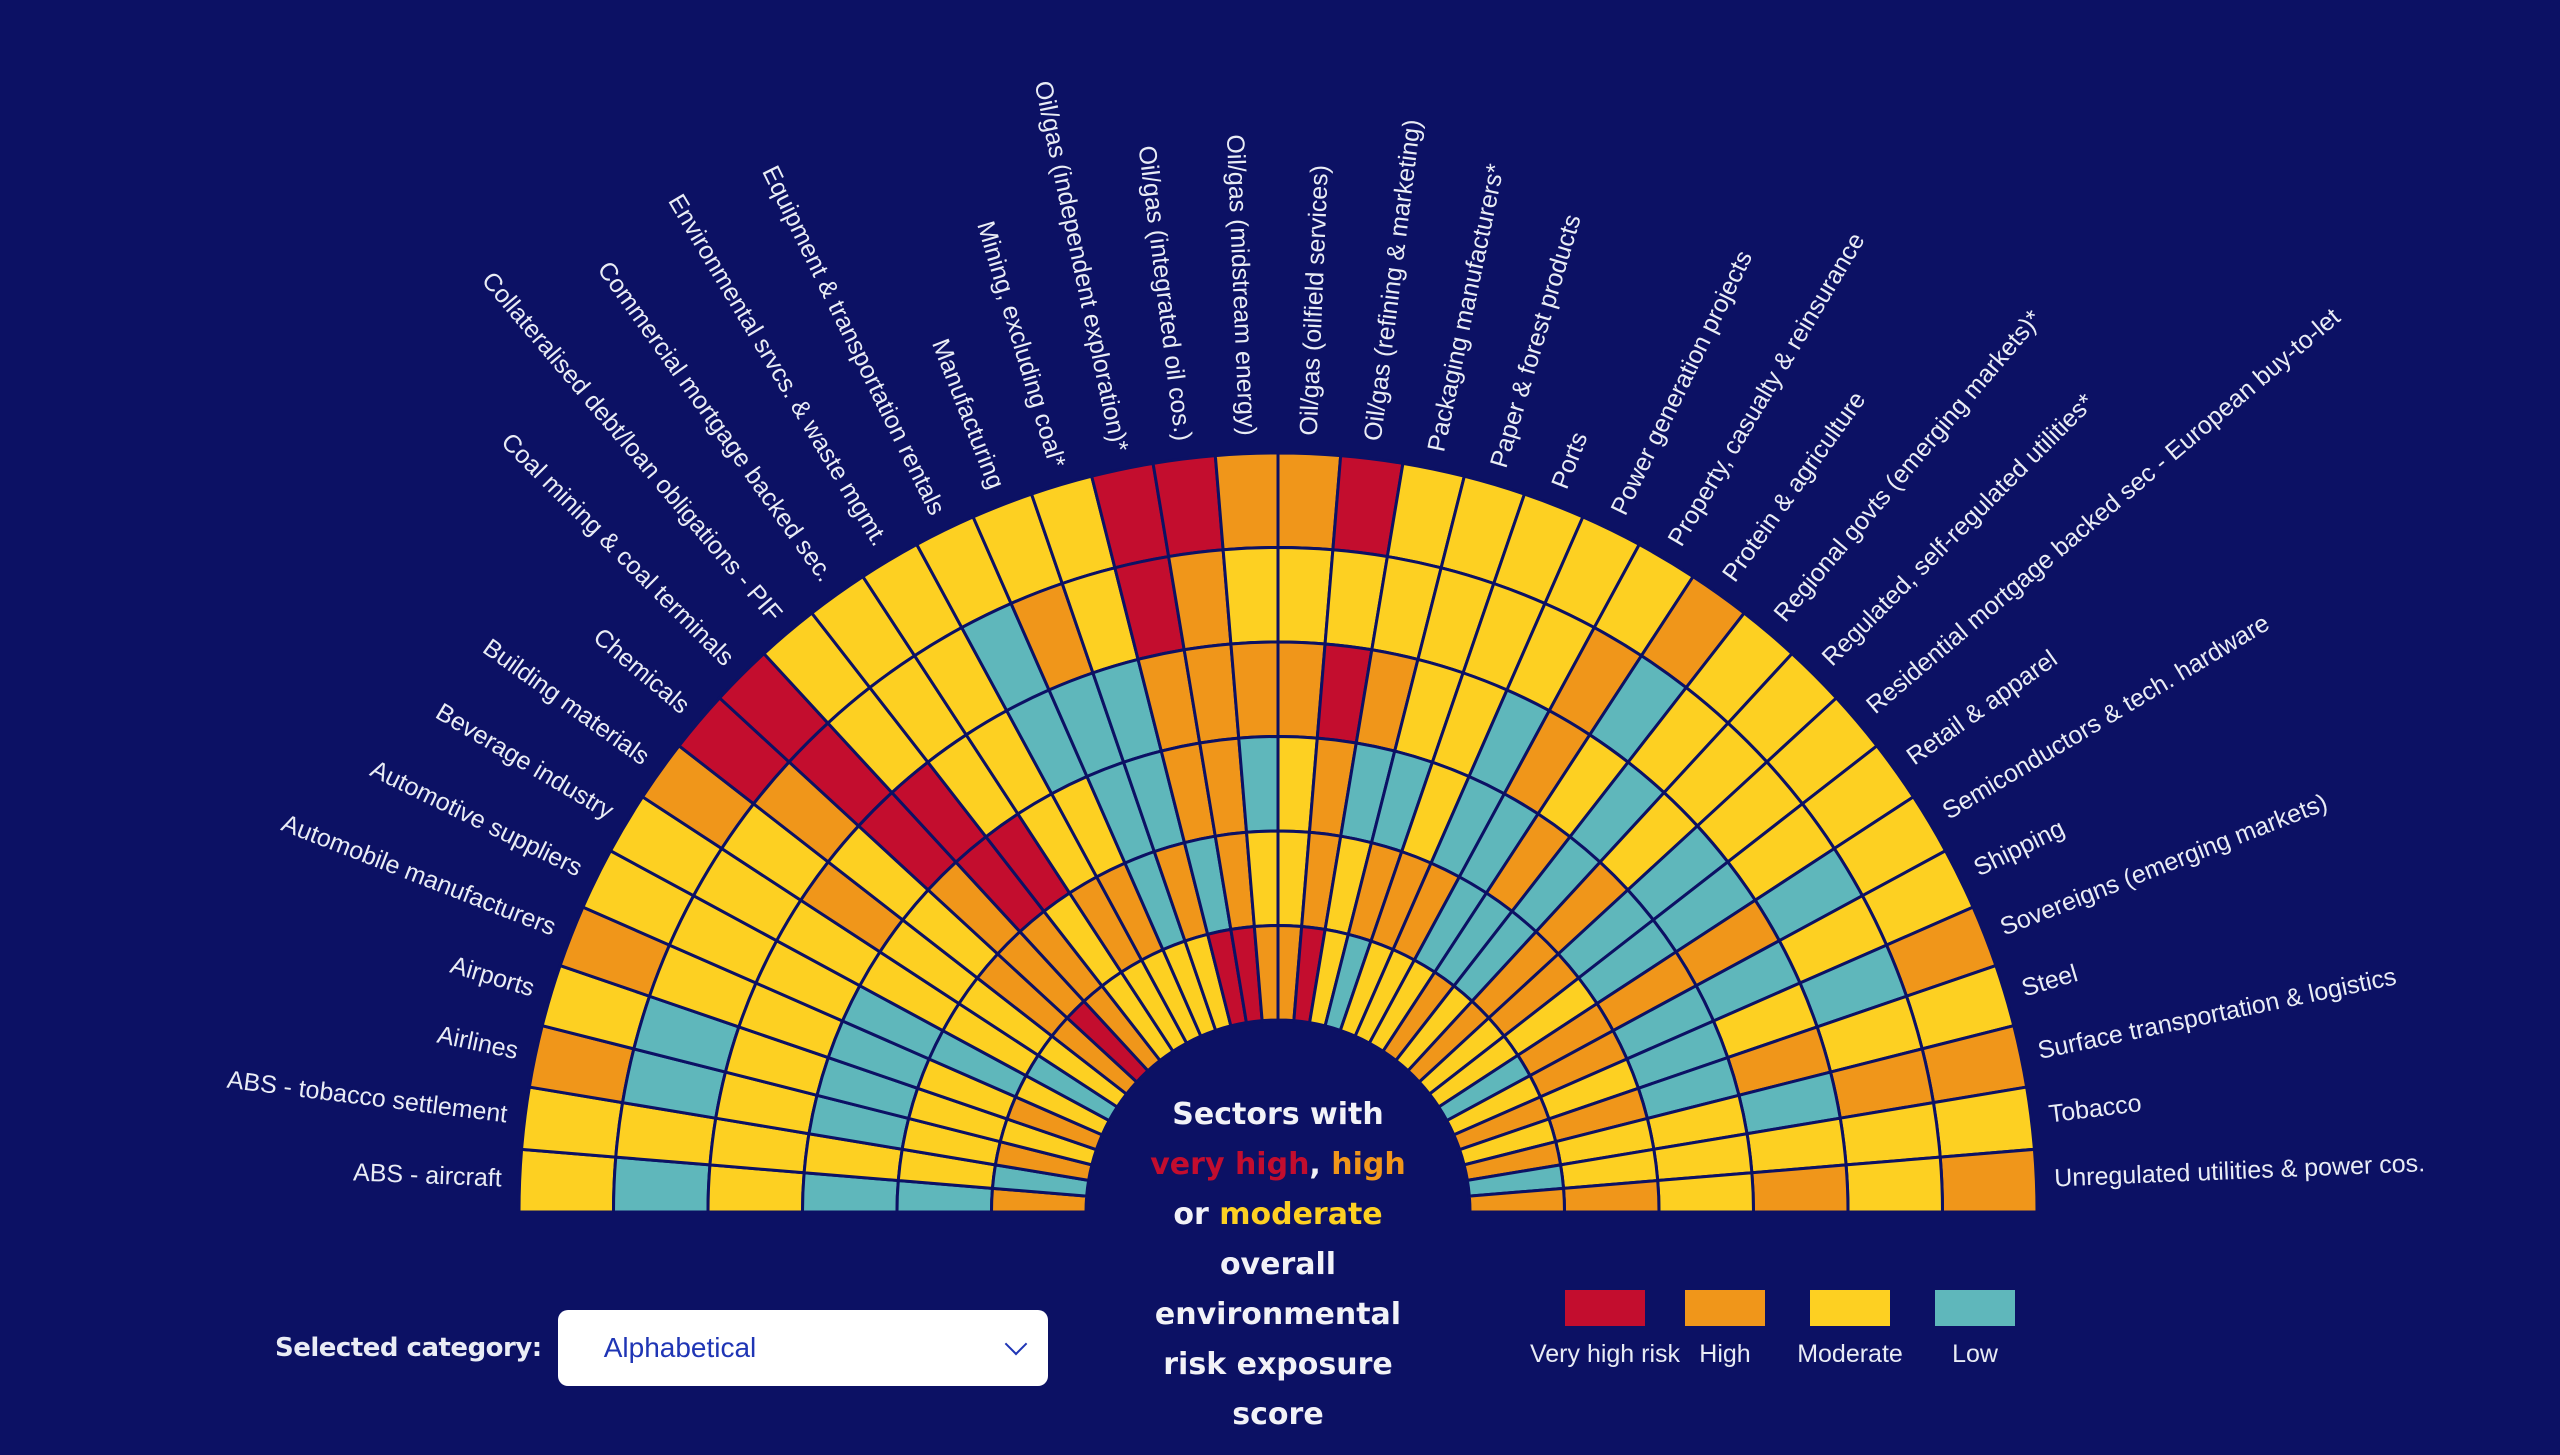 The width and height of the screenshot is (2560, 1455). I want to click on caption-line-3: or moderate, so click(1278, 1215).